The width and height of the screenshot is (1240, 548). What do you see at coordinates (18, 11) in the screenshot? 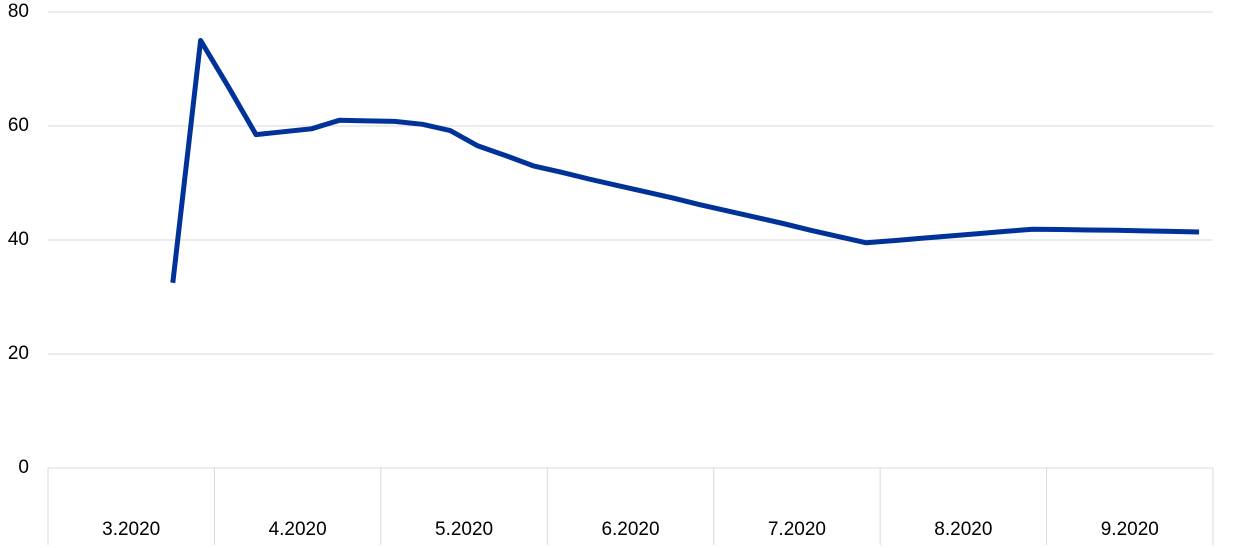
I see `y-tick-label: 80` at bounding box center [18, 11].